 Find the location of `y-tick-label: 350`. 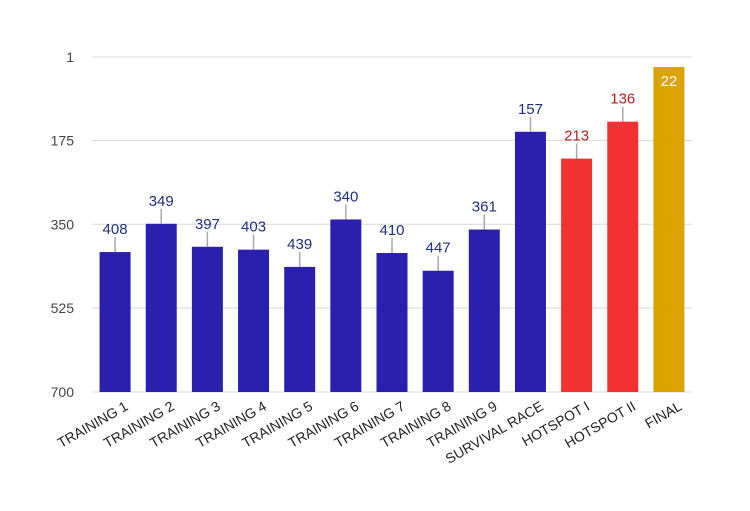

y-tick-label: 350 is located at coordinates (63, 224).